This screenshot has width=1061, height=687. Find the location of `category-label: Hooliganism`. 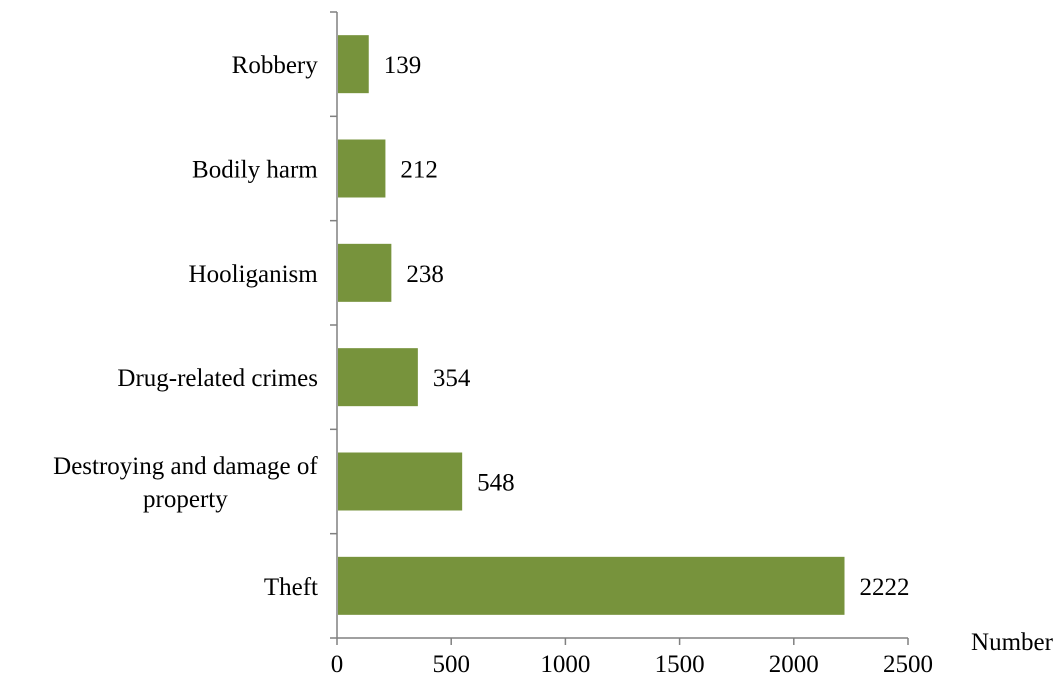

category-label: Hooliganism is located at coordinates (254, 274).